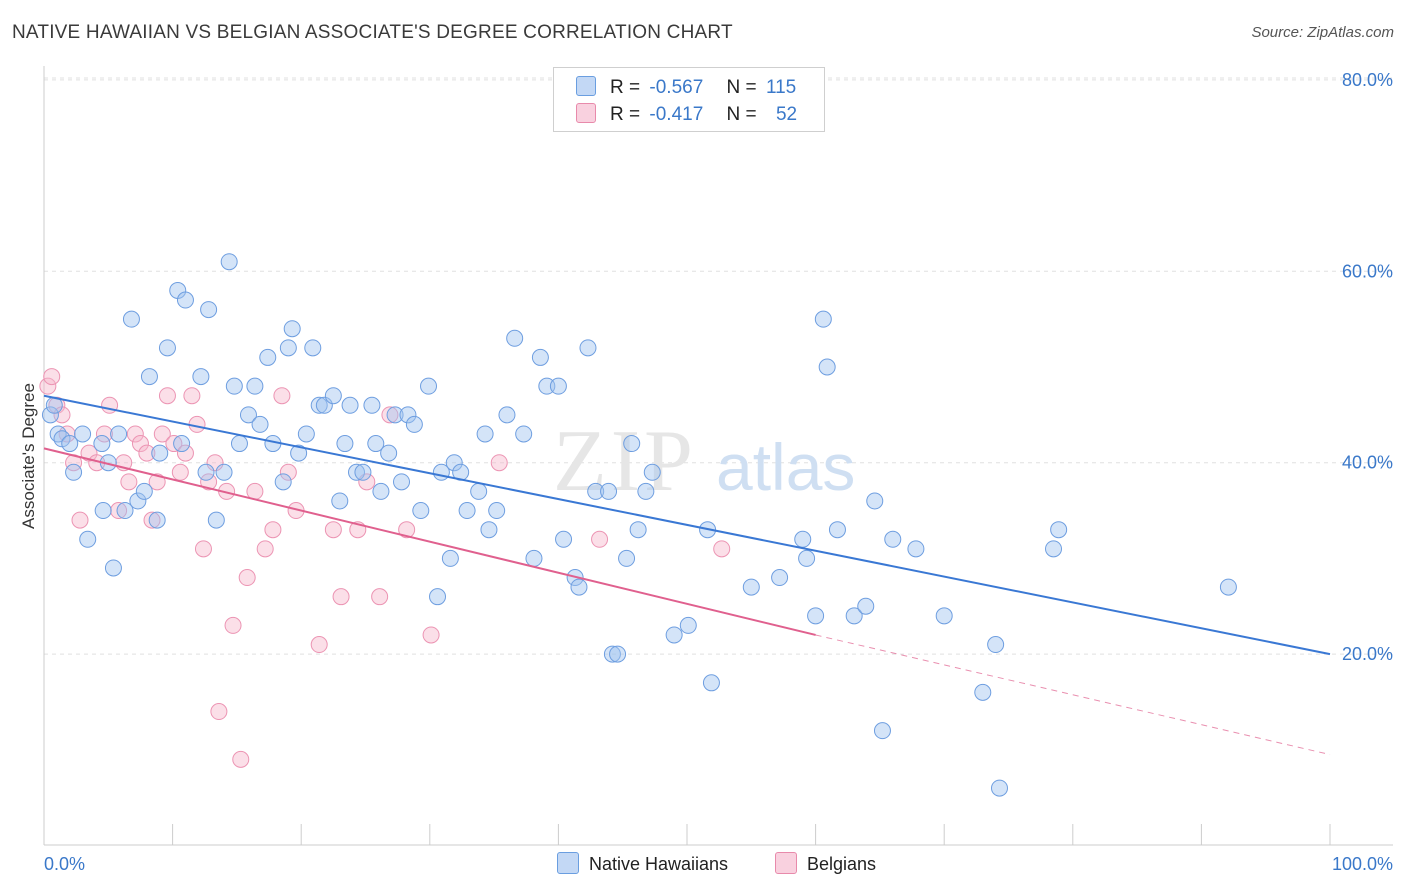 The image size is (1406, 892). What do you see at coordinates (625, 461) in the screenshot?
I see `watermark-zip: ZIP` at bounding box center [625, 461].